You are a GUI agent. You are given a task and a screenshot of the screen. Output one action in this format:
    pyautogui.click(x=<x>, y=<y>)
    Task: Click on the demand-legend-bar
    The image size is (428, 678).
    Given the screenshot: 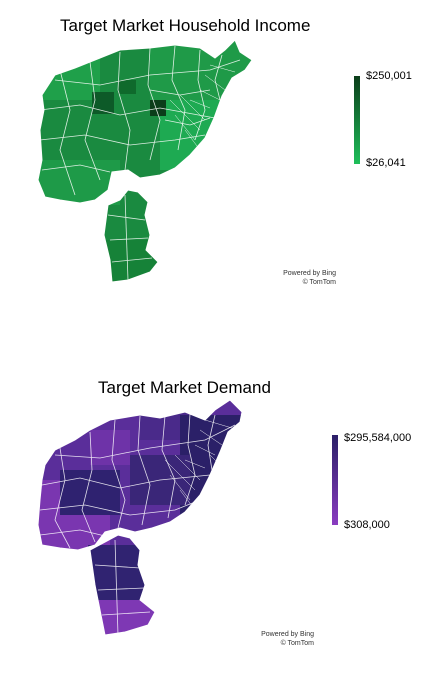 What is the action you would take?
    pyautogui.click(x=335, y=480)
    